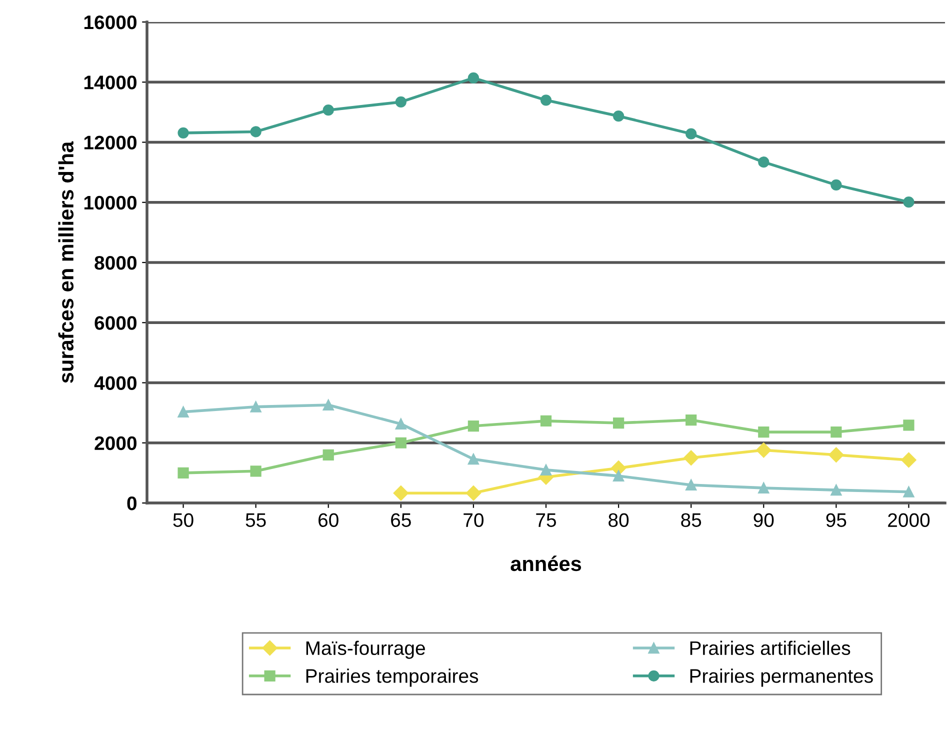 This screenshot has height=737, width=952. I want to click on x-tick-label: 55, so click(256, 520).